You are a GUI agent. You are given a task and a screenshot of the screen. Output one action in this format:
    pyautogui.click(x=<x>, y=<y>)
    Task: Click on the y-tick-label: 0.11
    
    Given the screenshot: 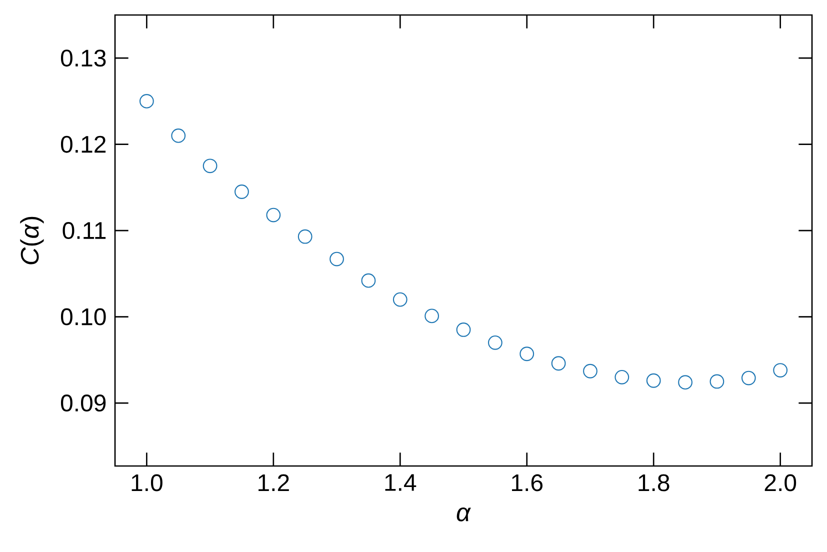 What is the action you would take?
    pyautogui.click(x=84, y=231)
    